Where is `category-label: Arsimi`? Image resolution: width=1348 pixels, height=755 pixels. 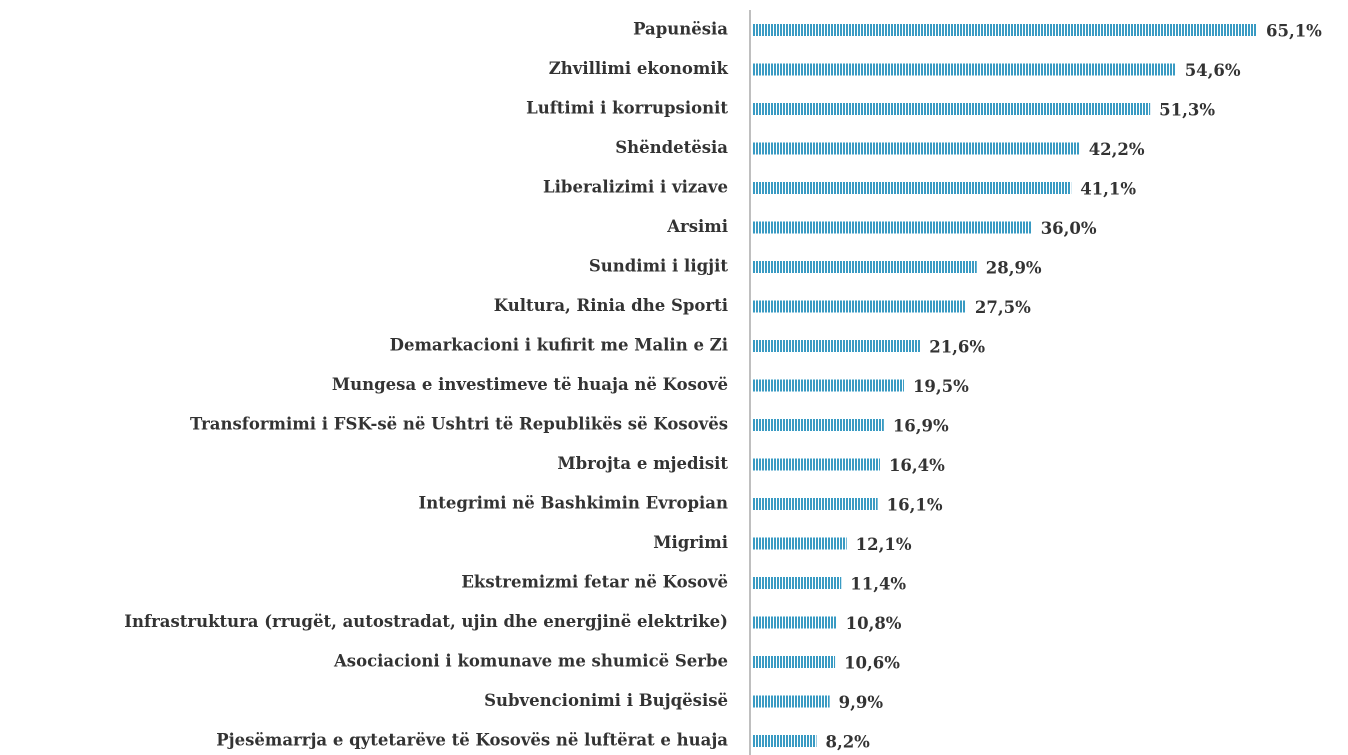 category-label: Arsimi is located at coordinates (697, 226).